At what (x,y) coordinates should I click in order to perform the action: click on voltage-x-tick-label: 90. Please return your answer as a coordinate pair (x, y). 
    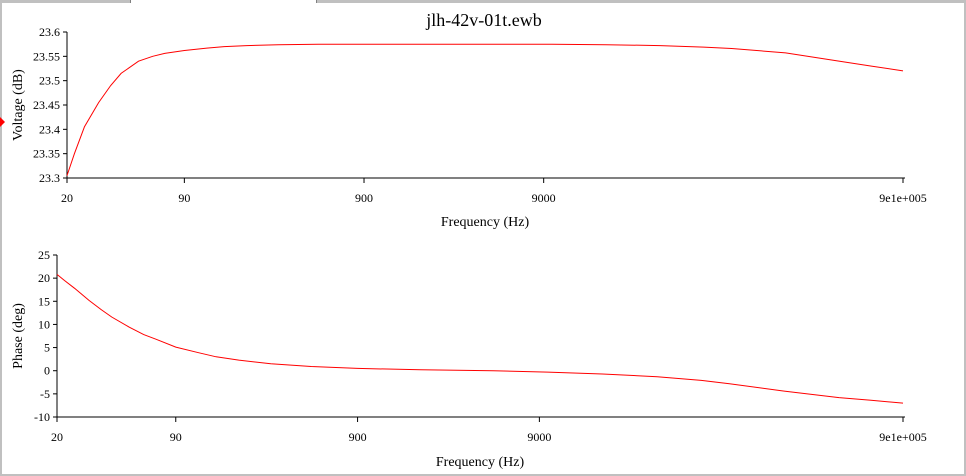
    Looking at the image, I should click on (184, 198).